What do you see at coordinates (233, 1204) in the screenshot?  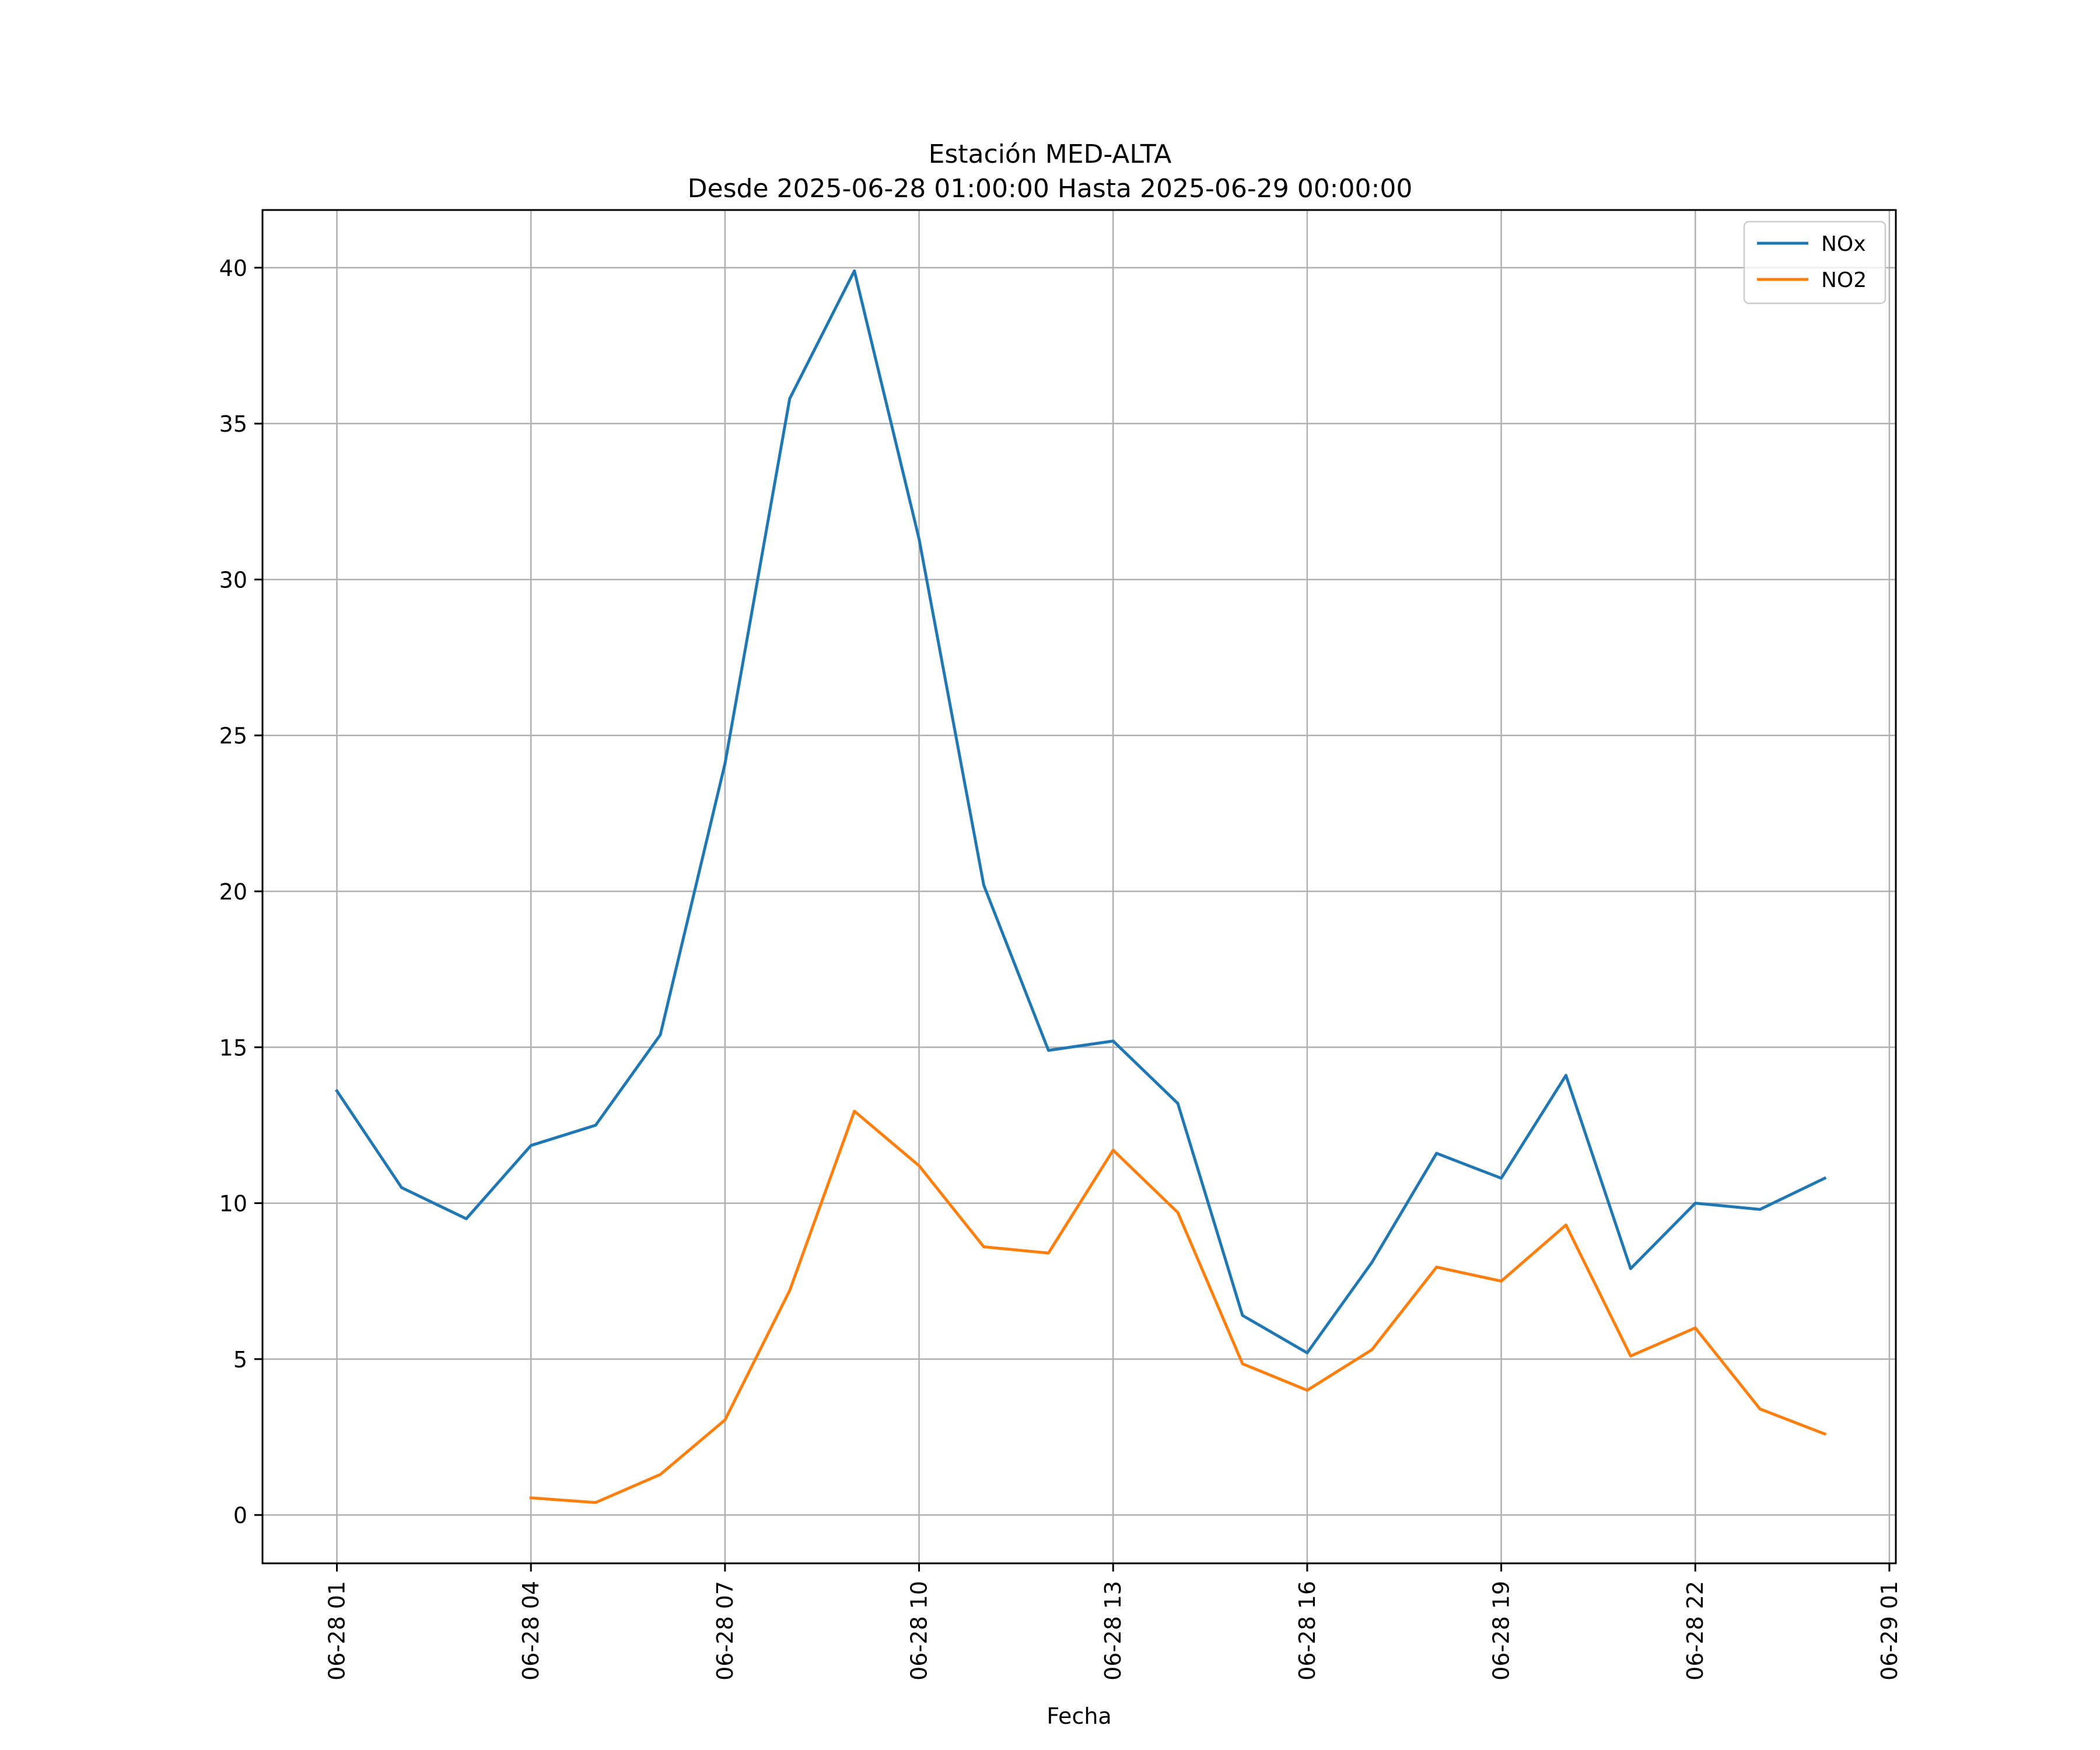 I see `y-tick-label: 10` at bounding box center [233, 1204].